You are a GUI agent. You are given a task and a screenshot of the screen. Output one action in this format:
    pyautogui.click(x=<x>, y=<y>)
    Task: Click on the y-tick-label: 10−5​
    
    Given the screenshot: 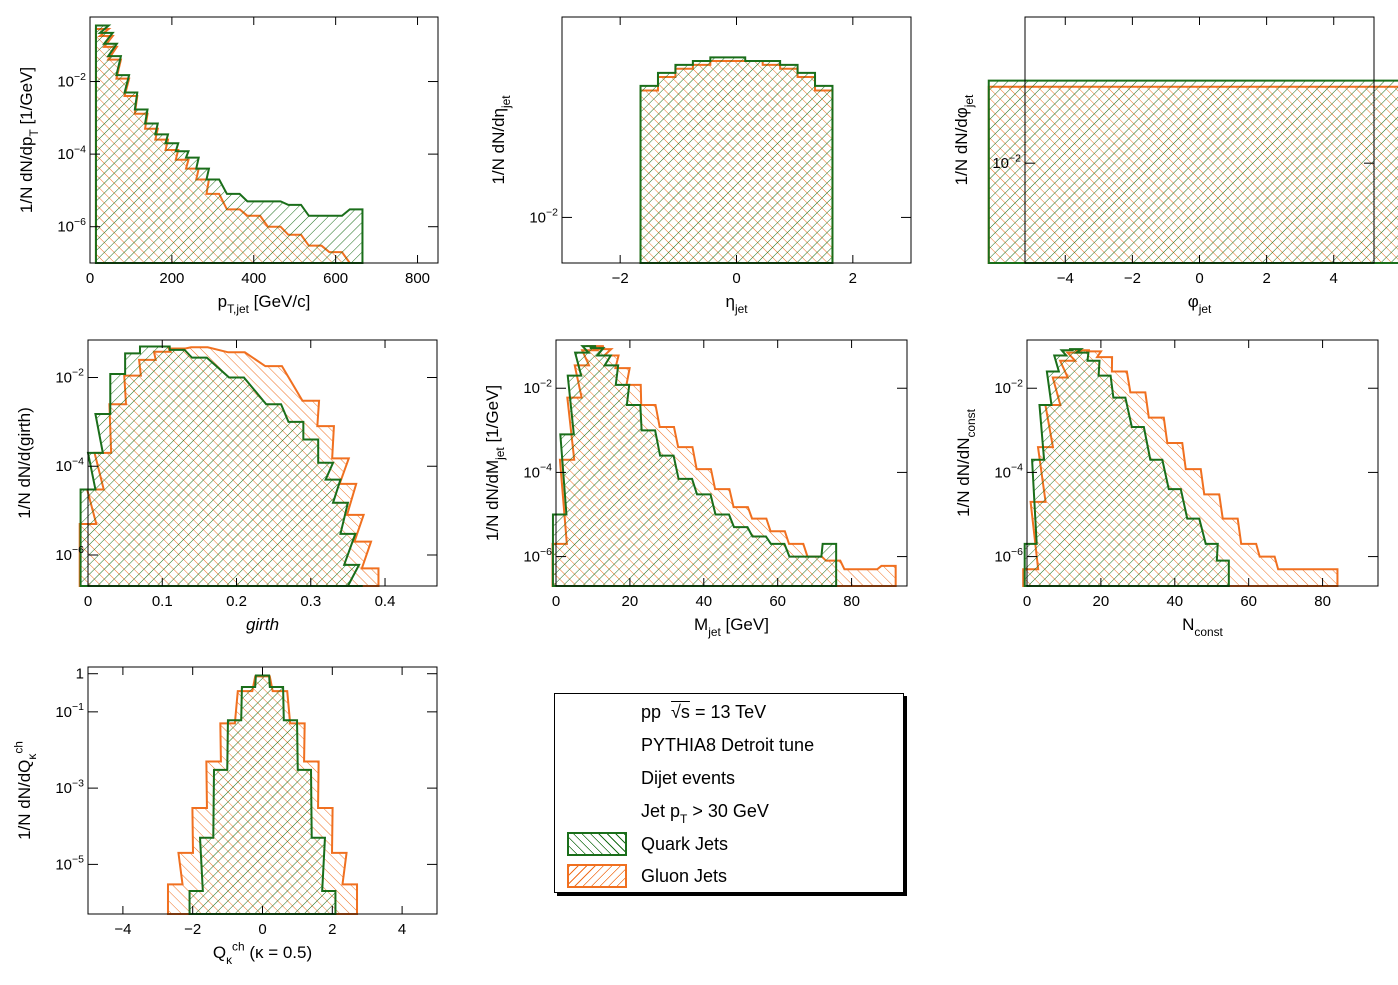 What is the action you would take?
    pyautogui.click(x=69, y=864)
    